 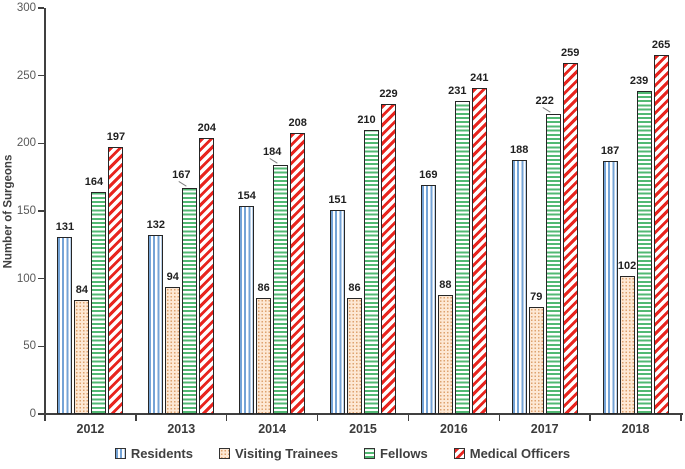 I want to click on bar-value-label: 229, so click(x=388, y=94).